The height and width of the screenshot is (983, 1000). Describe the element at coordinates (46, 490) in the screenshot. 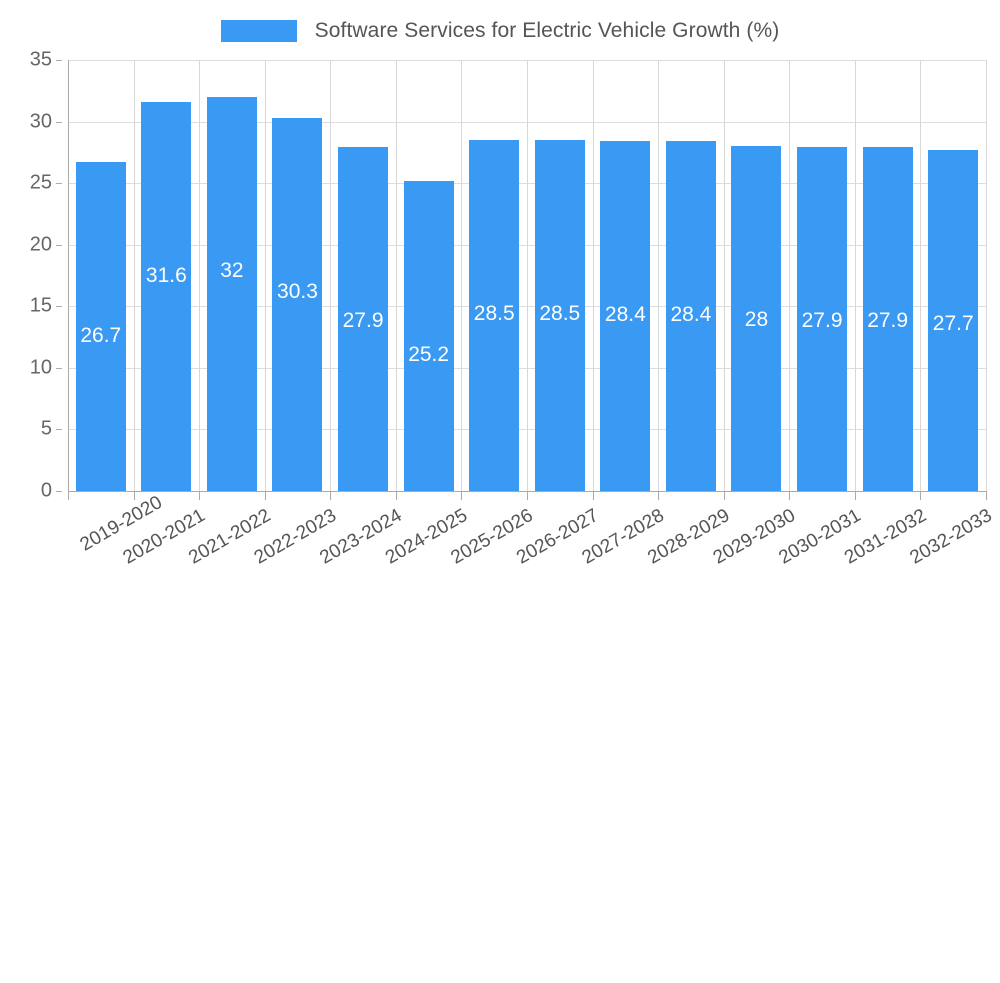

I see `y-axis-tick-label: 0` at that location.